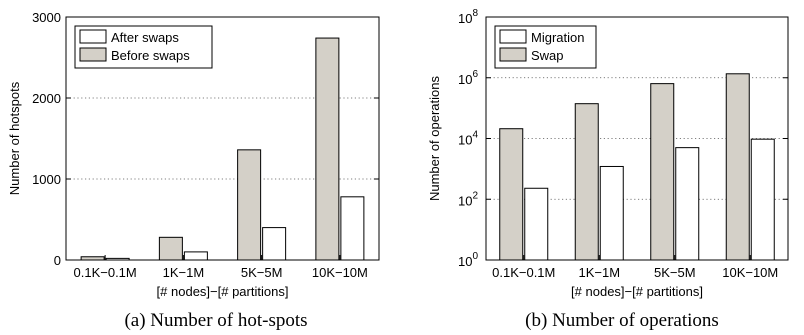  What do you see at coordinates (468, 260) in the screenshot?
I see `y-tick-label: 10⁰` at bounding box center [468, 260].